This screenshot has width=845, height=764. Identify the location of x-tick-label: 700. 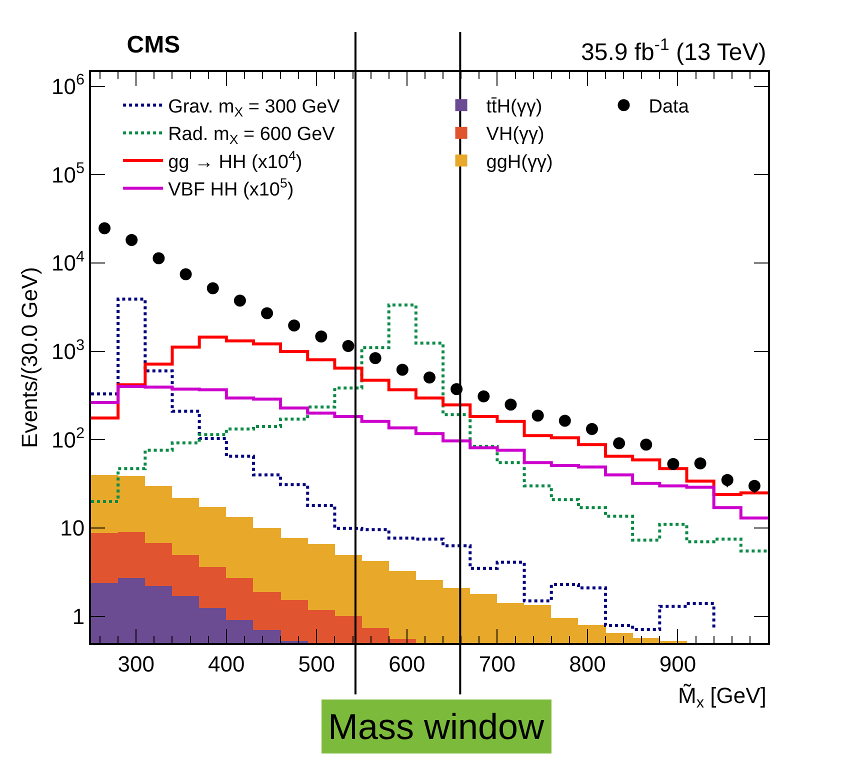
(497, 663).